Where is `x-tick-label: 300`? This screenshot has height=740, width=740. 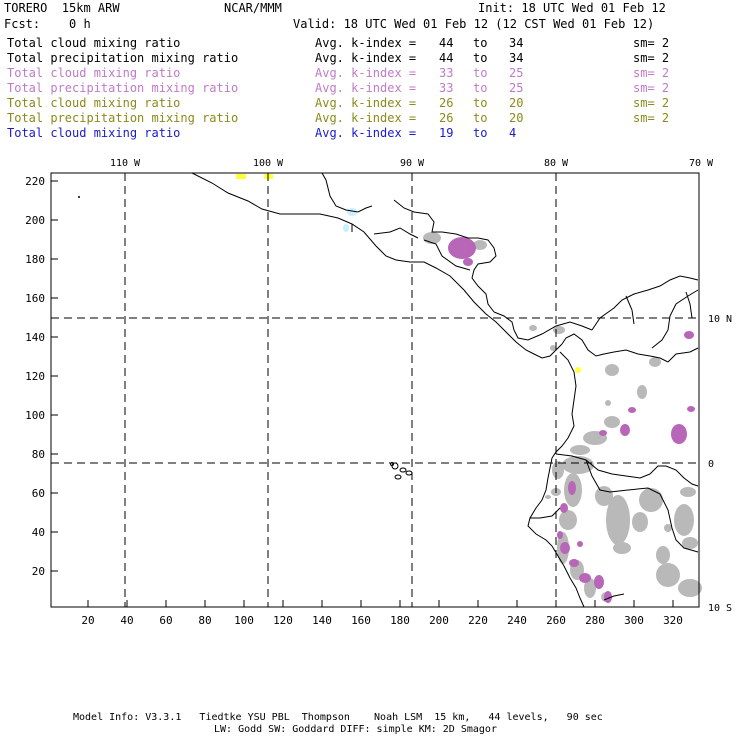 x-tick-label: 300 is located at coordinates (634, 620).